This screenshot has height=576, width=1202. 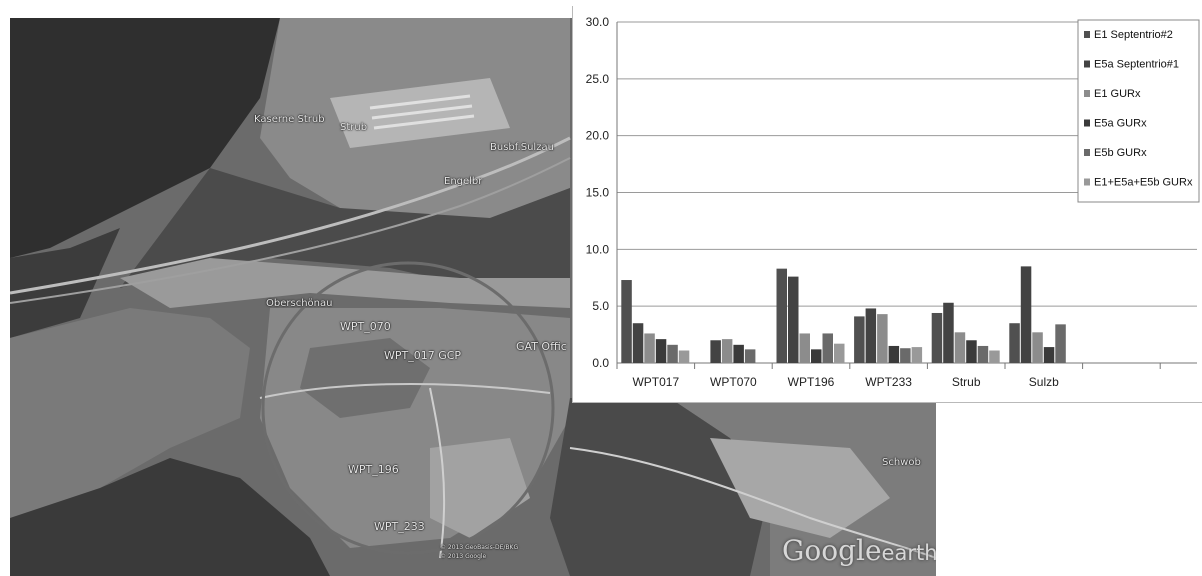 What do you see at coordinates (373, 469) in the screenshot?
I see `map-label-wpt196: WPT_196` at bounding box center [373, 469].